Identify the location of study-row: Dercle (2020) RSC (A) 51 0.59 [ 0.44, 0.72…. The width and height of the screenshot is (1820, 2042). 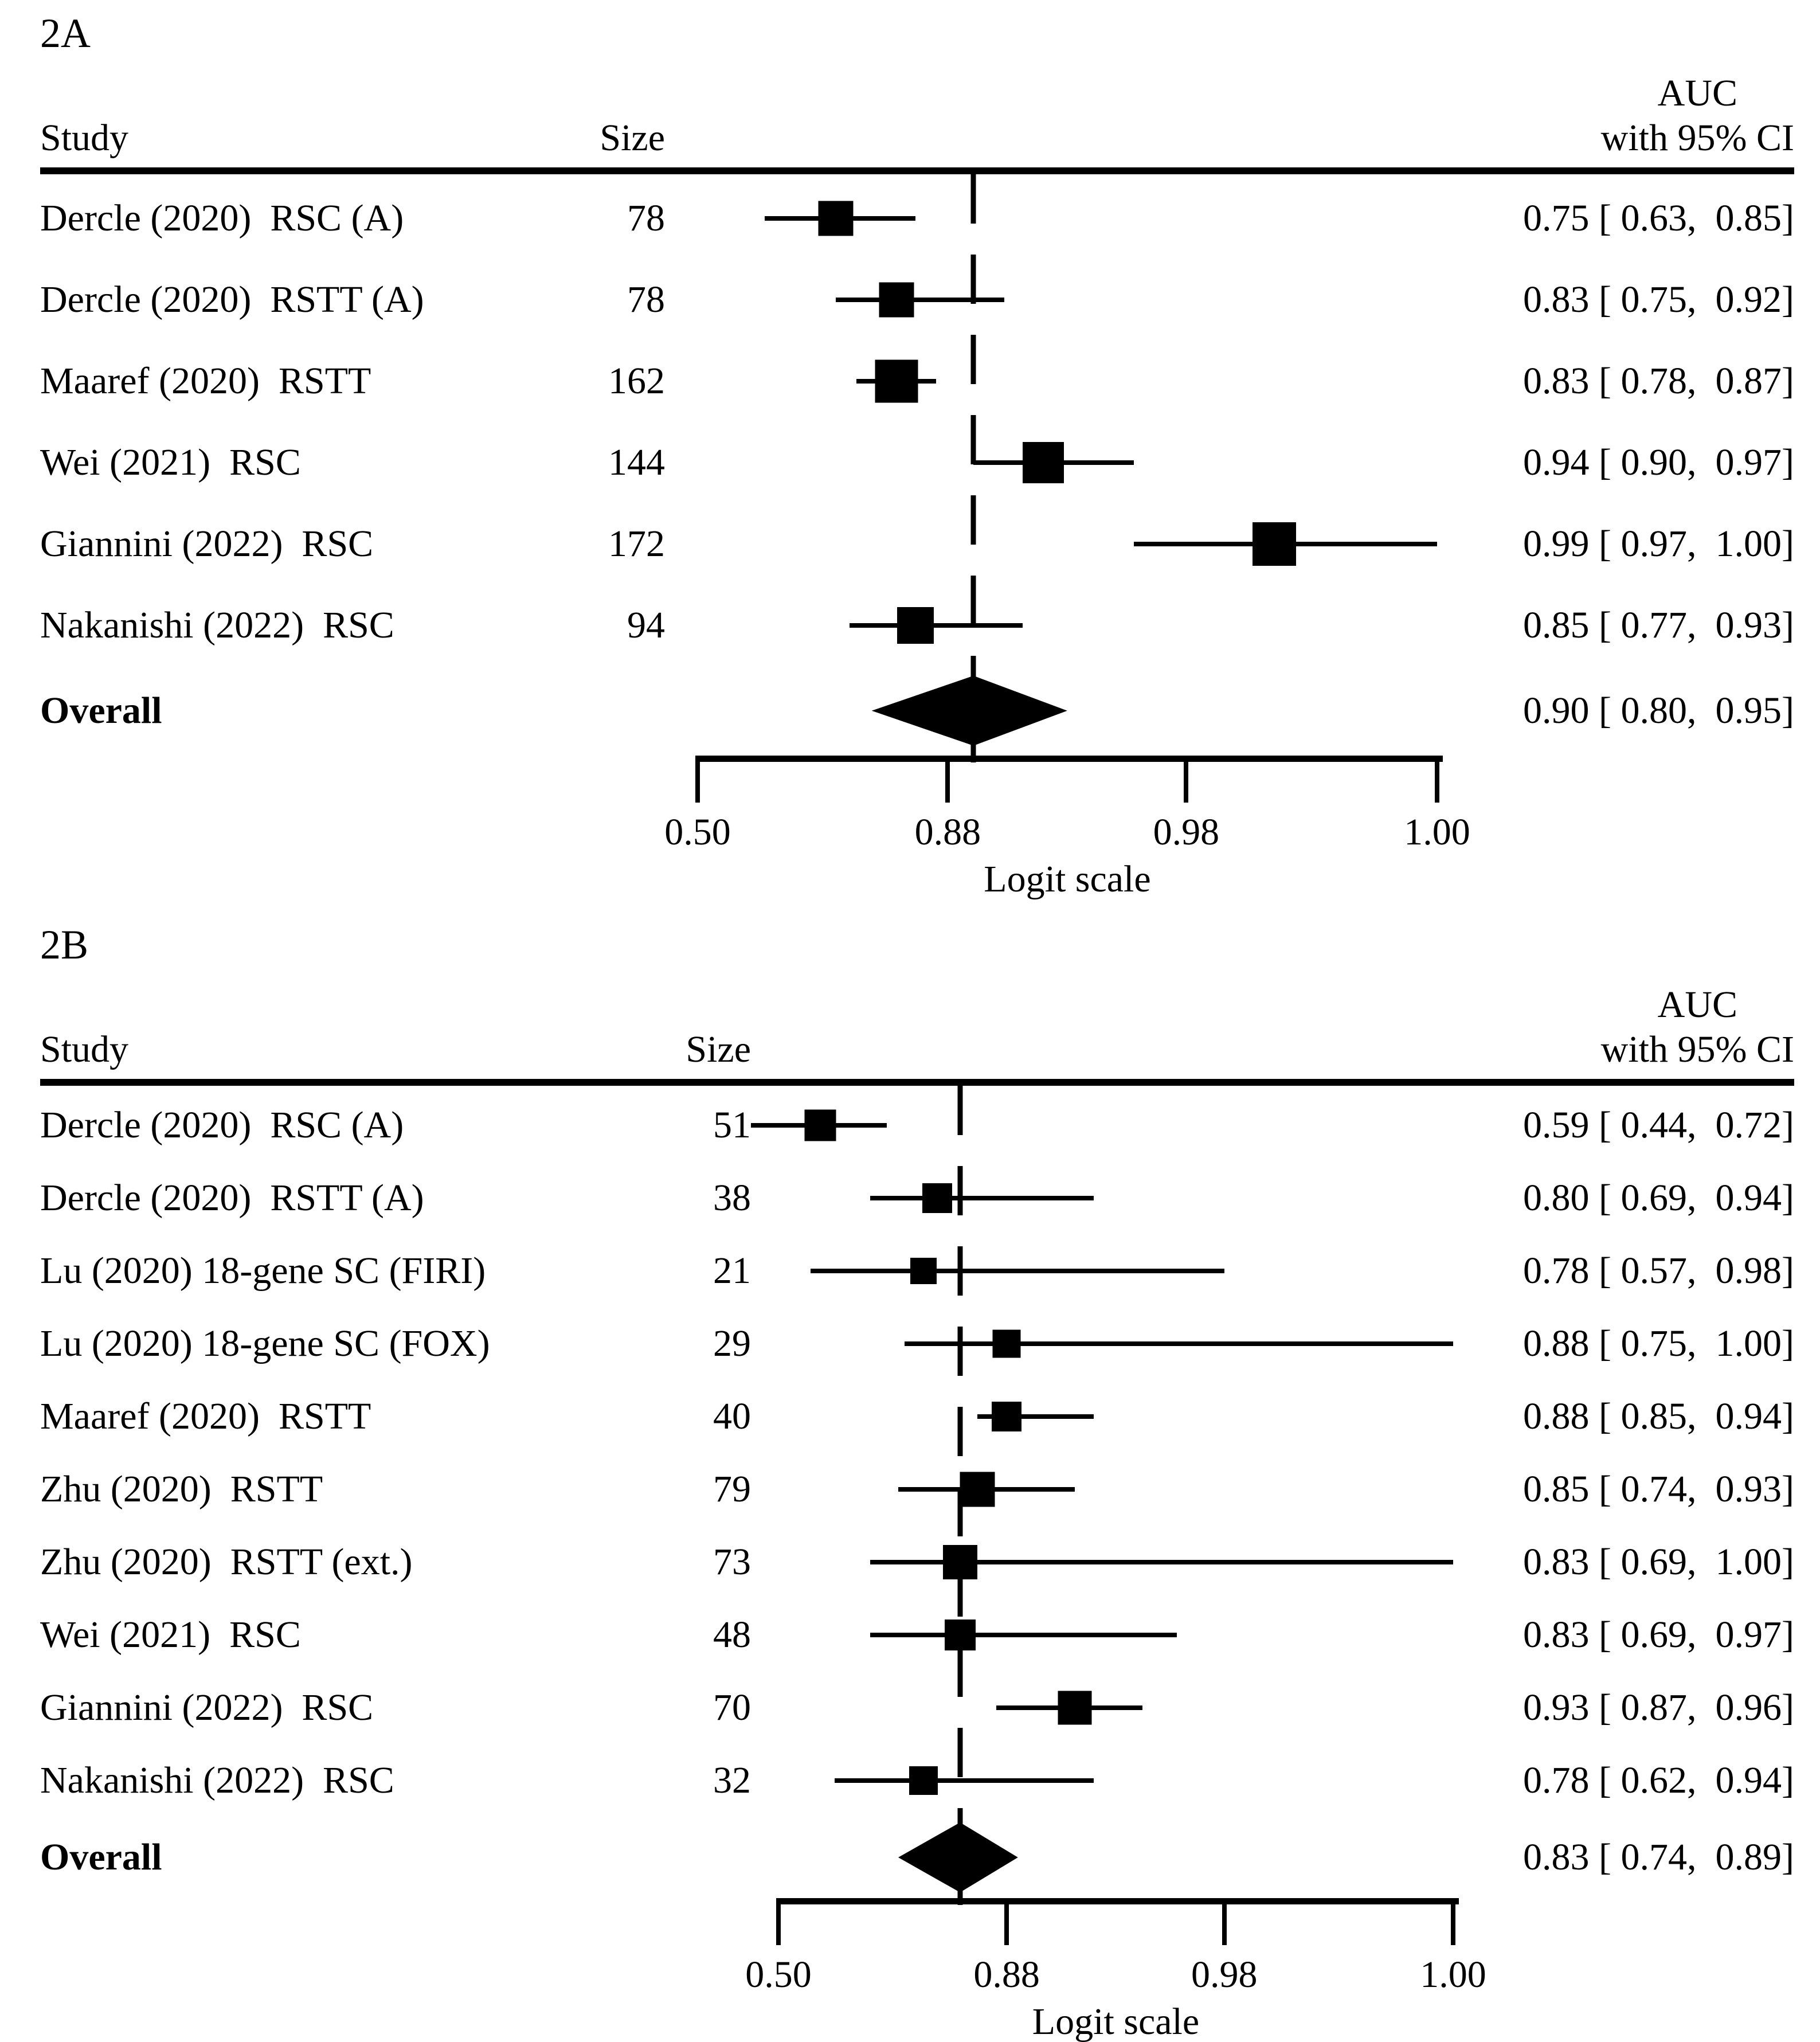
(917, 1125).